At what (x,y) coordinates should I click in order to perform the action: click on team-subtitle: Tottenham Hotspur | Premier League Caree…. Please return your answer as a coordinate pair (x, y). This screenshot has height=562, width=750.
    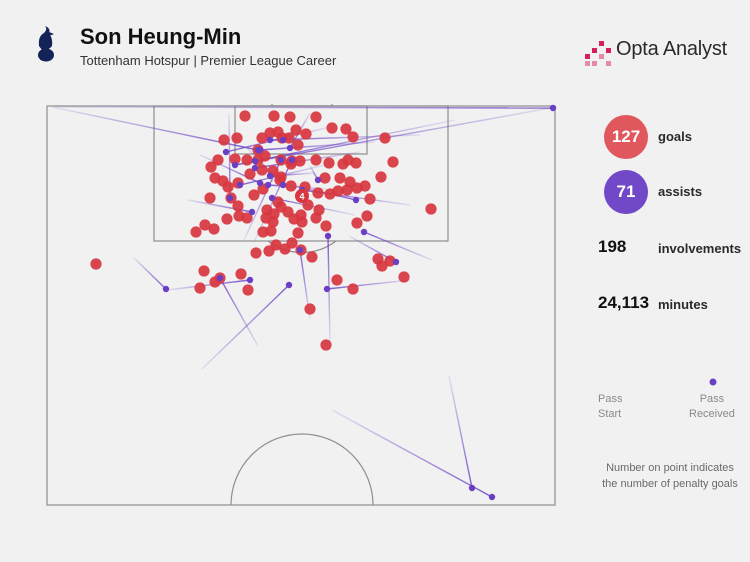
    Looking at the image, I should click on (208, 60).